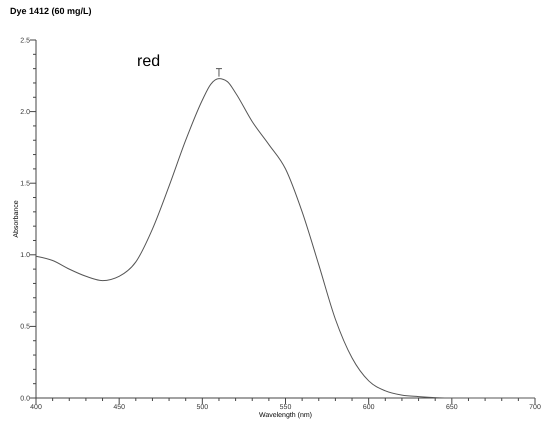 The image size is (551, 434). What do you see at coordinates (148, 61) in the screenshot?
I see `annotation: red` at bounding box center [148, 61].